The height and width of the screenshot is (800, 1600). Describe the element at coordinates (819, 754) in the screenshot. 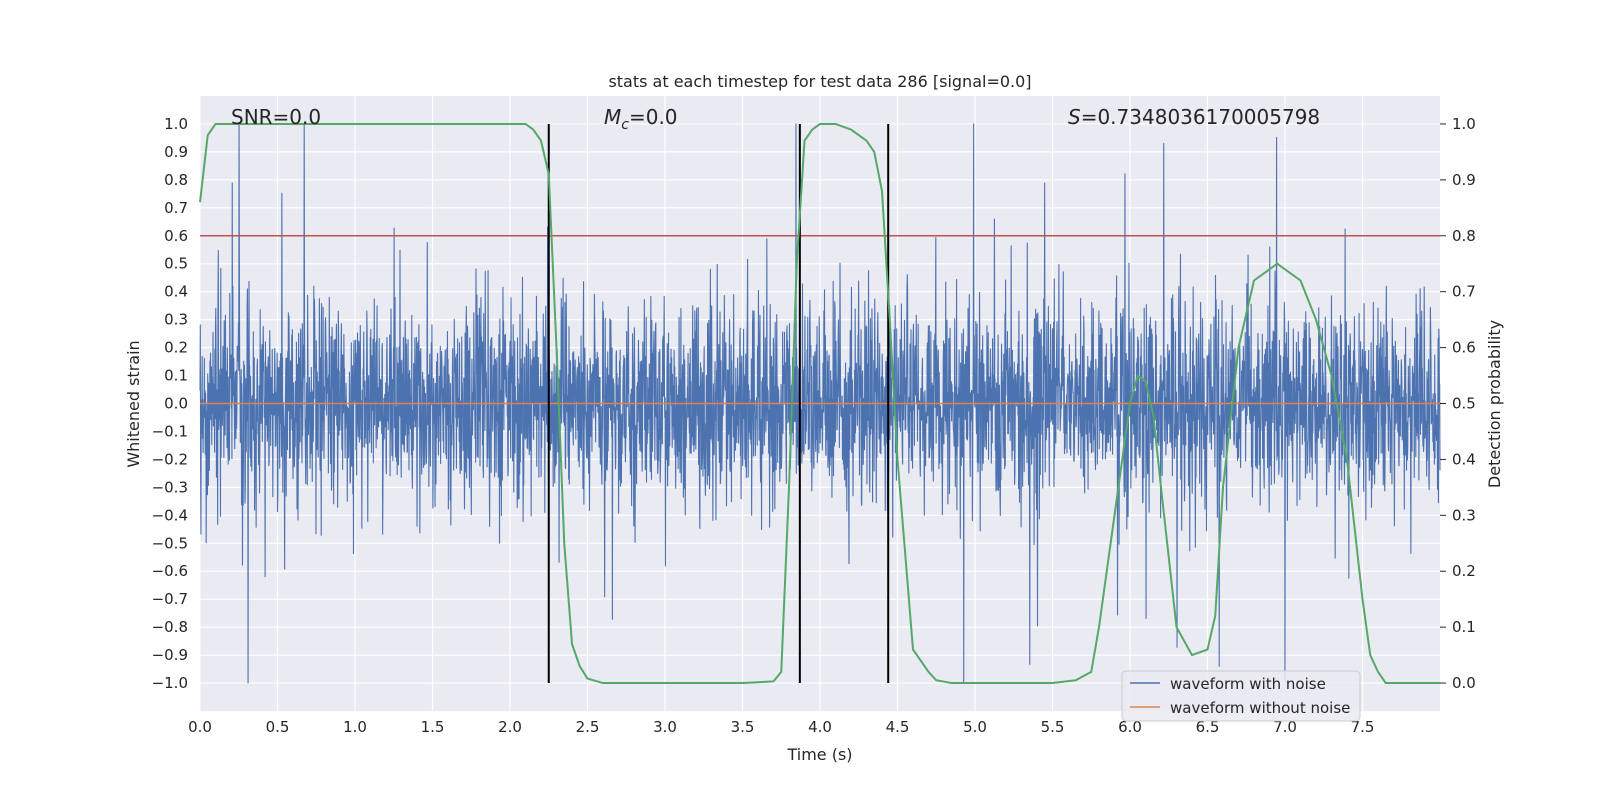

I see `x-axis-label: Time (s)` at that location.